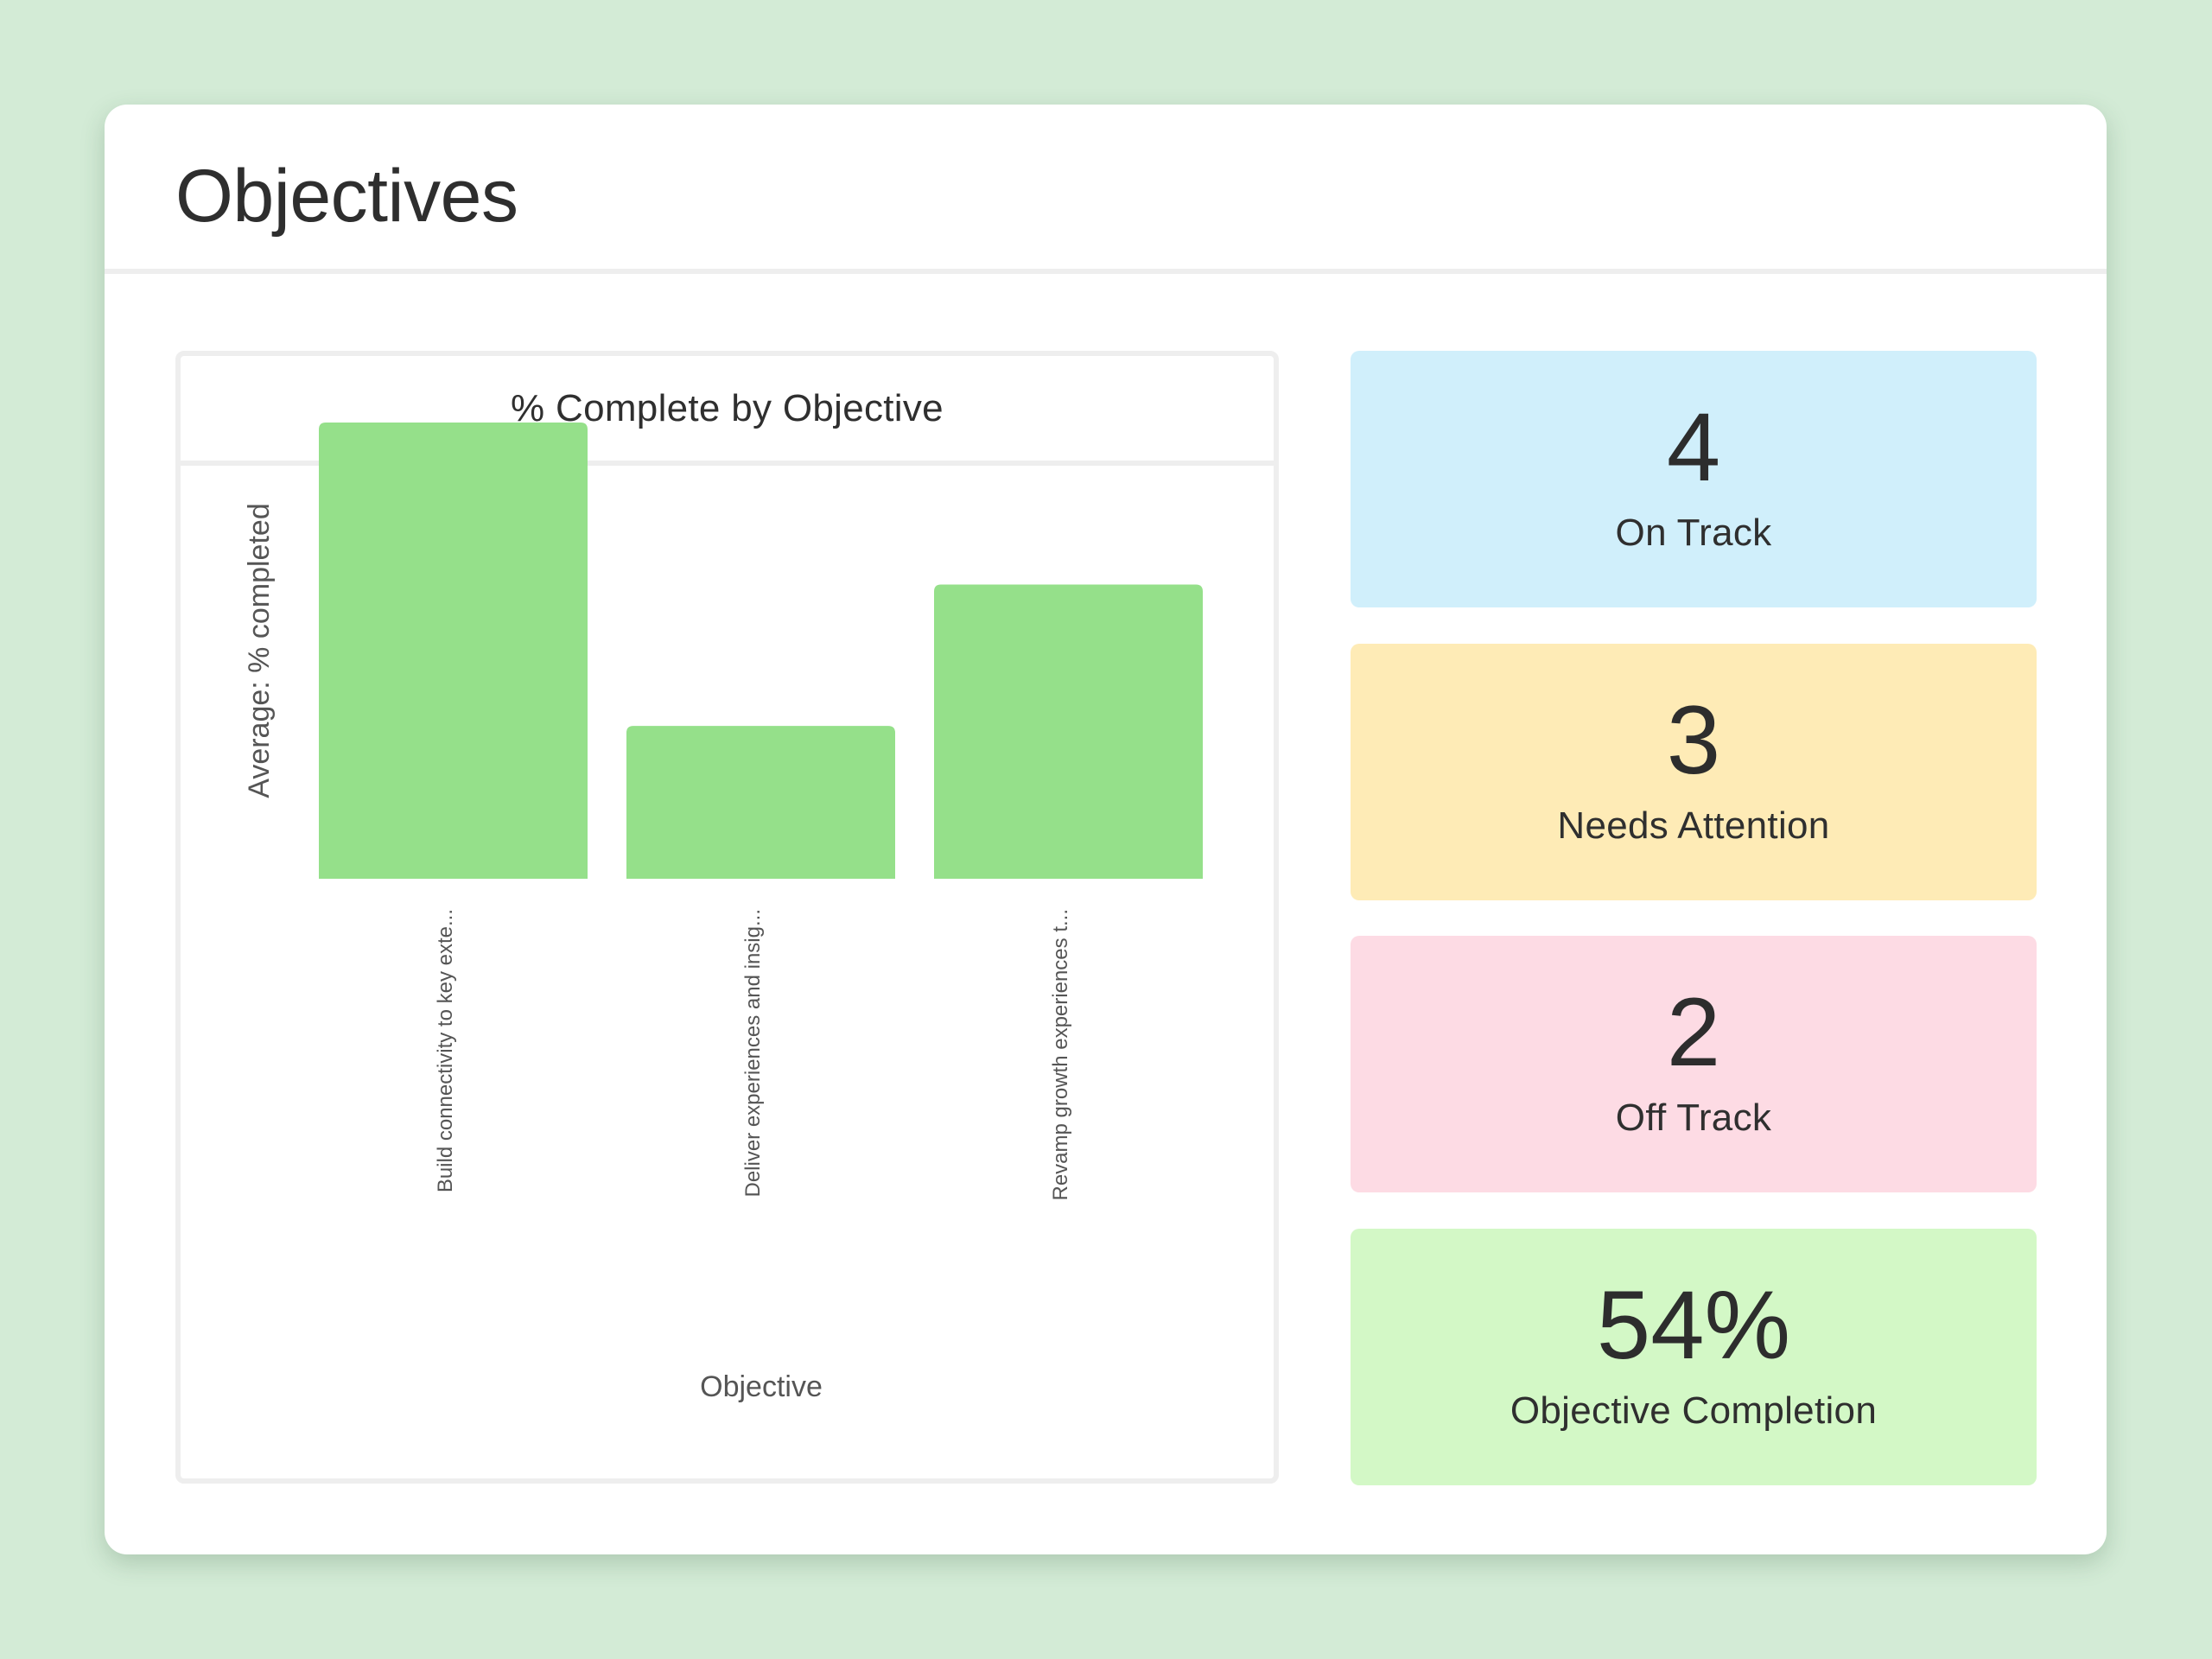 This screenshot has width=2212, height=1659. Describe the element at coordinates (346, 196) in the screenshot. I see `page-title: Objectives` at that location.